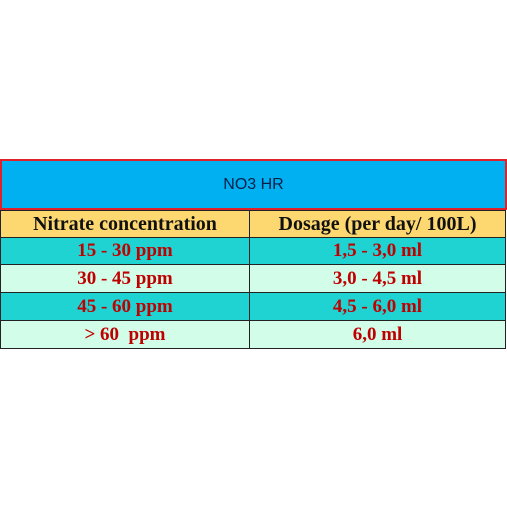 The height and width of the screenshot is (507, 507). Describe the element at coordinates (377, 334) in the screenshot. I see `table-cell: 6,0 ml` at that location.